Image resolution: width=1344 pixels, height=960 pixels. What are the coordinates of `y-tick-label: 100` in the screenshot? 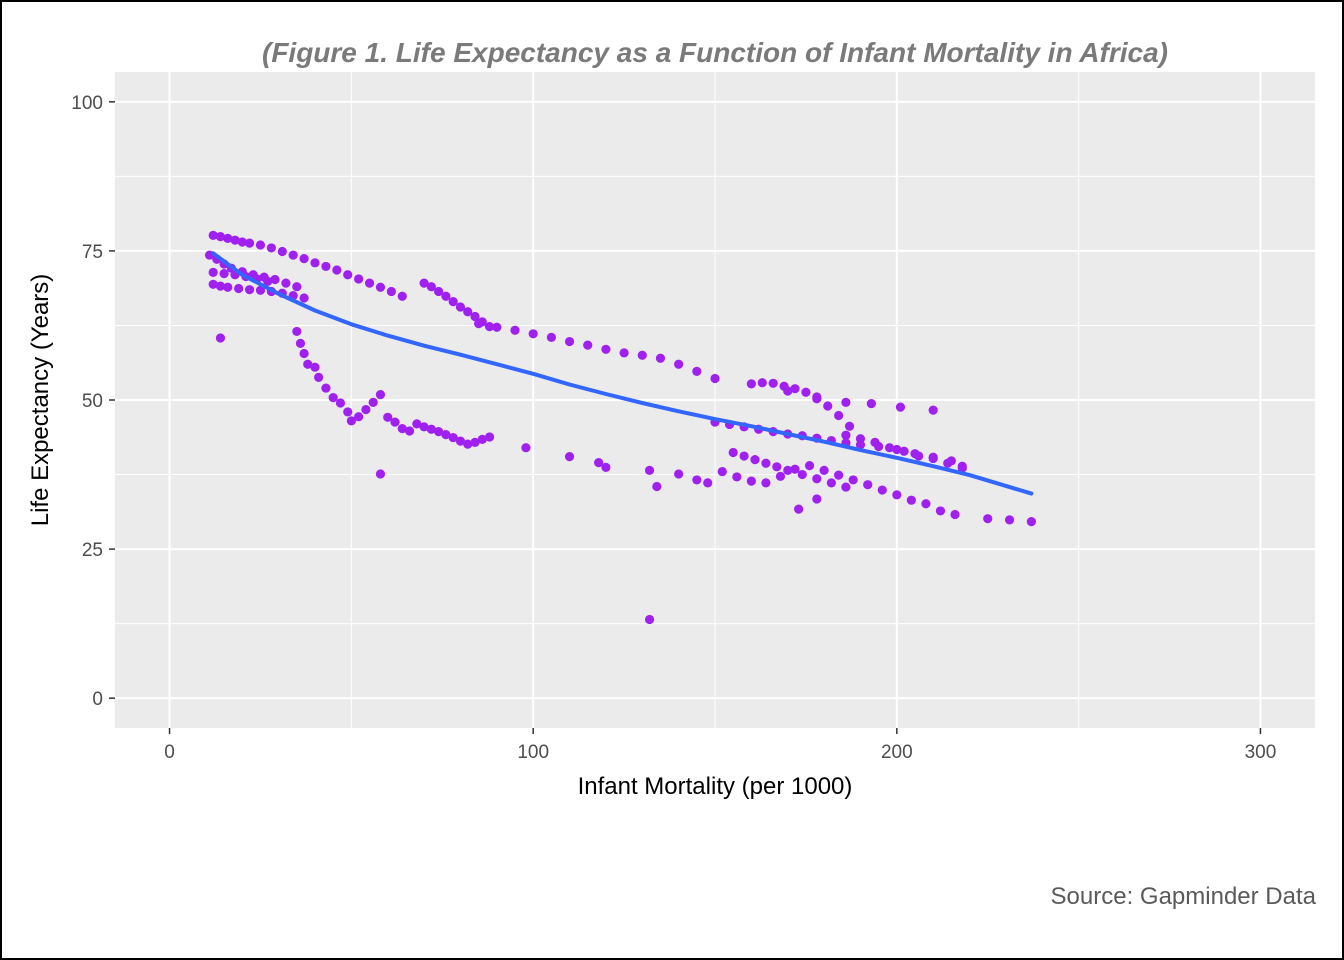 It's located at (87, 103).